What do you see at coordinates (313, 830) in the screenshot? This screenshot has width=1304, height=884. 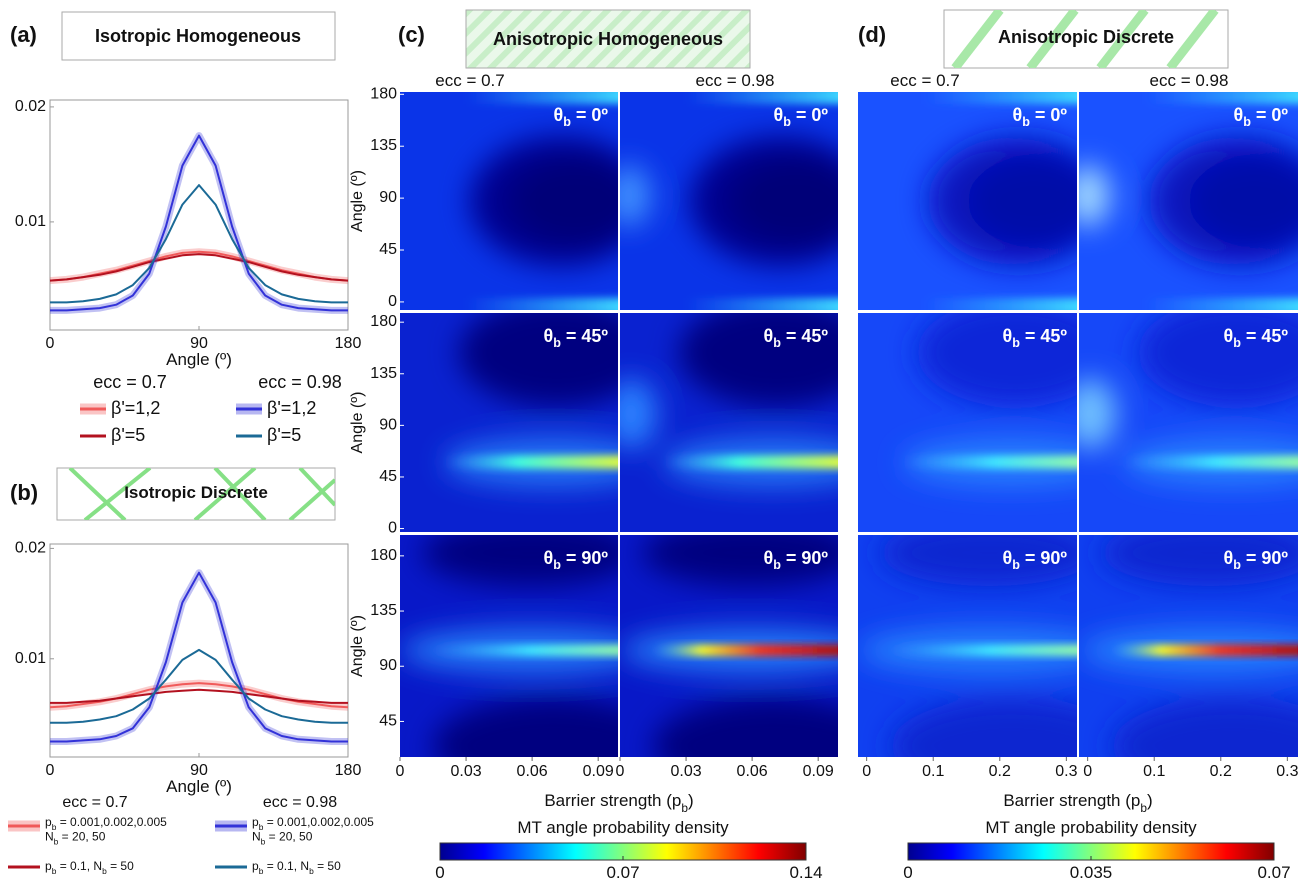 I see `legend-label: pb = 0.001,0.002,0.005 Nb = 20, 50` at bounding box center [313, 830].